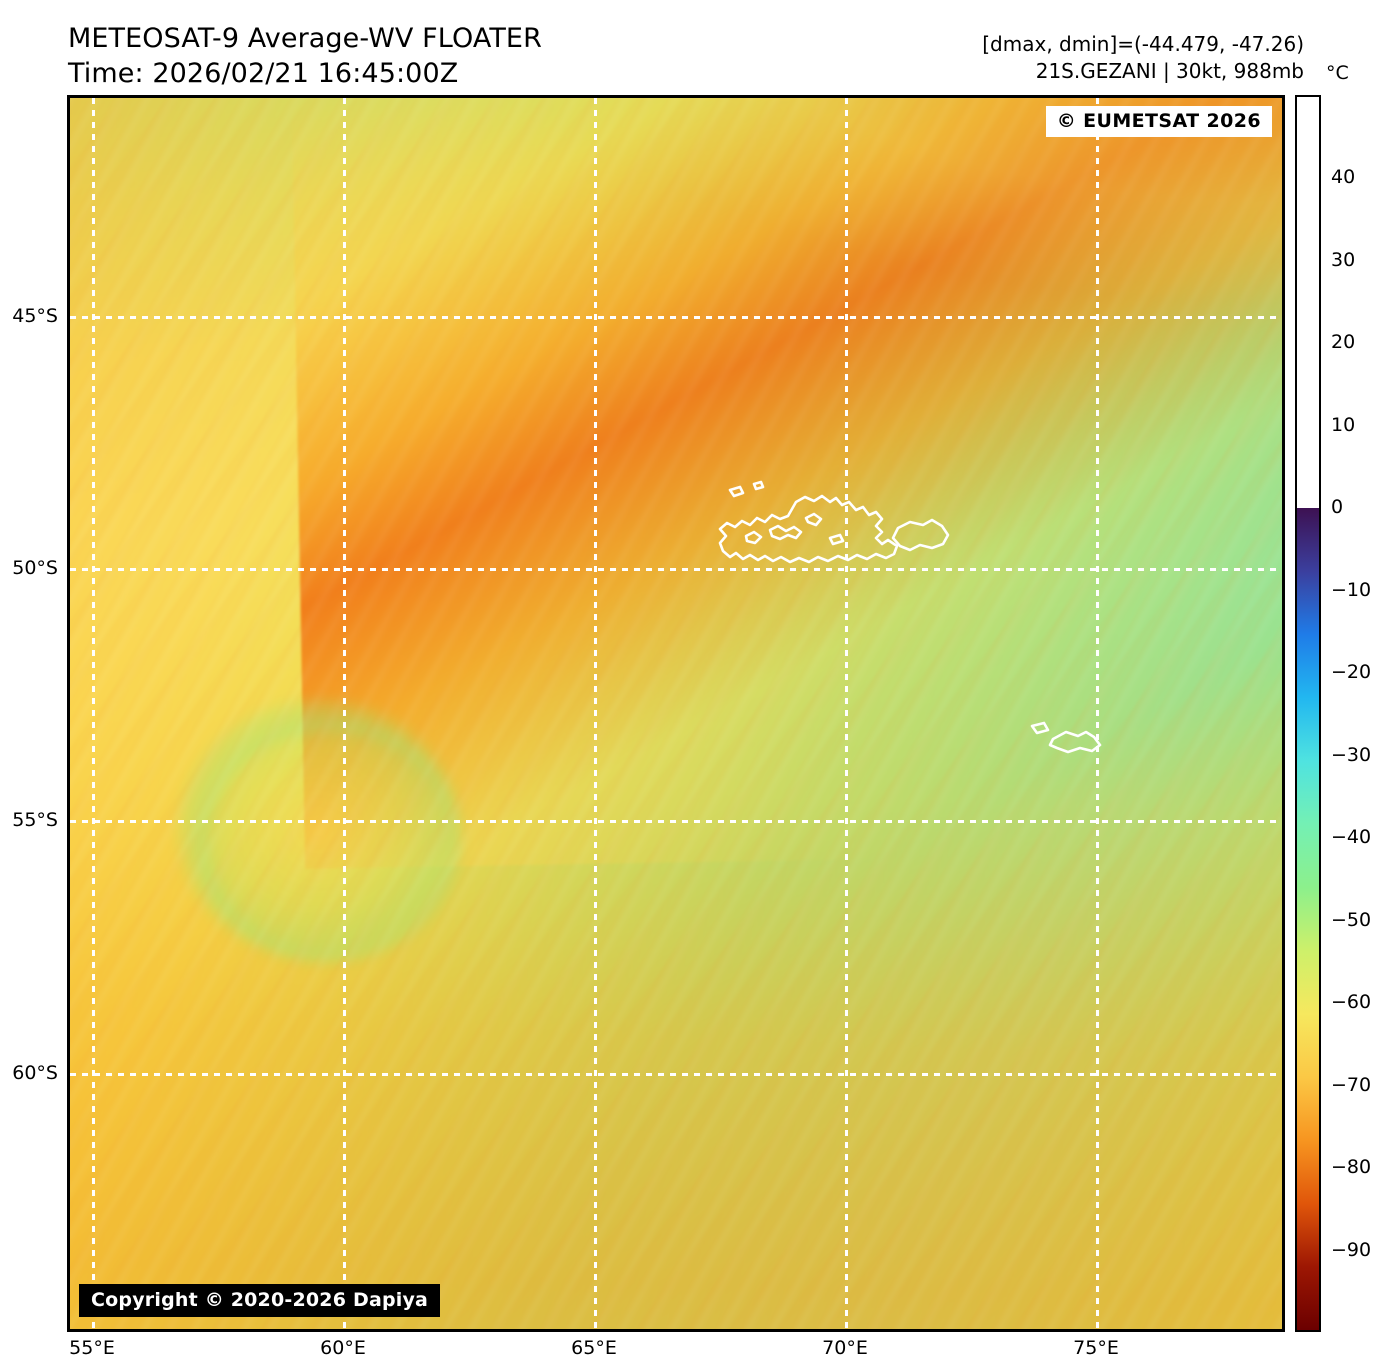 This screenshot has width=1388, height=1359. I want to click on x-tick-label: 75°E, so click(1096, 1348).